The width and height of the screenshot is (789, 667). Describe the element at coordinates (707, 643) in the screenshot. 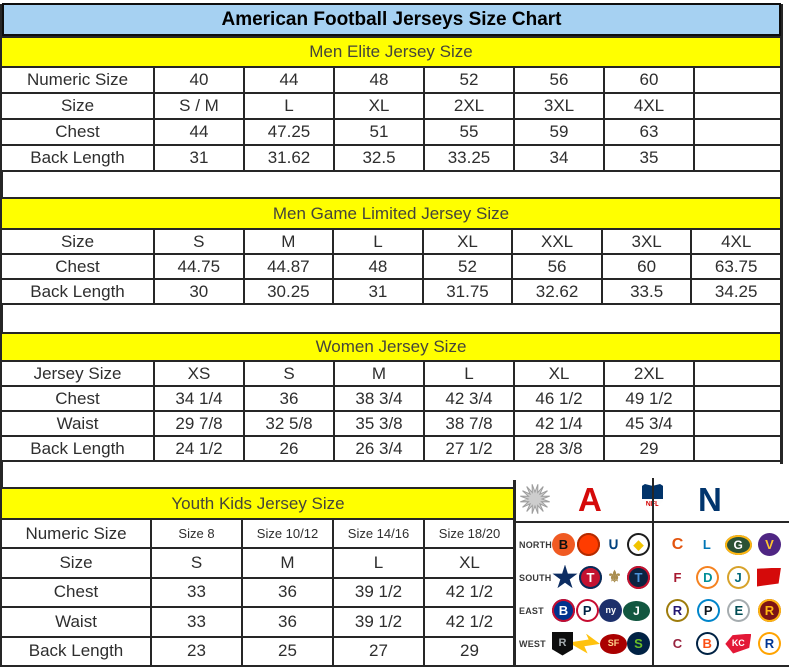

I see `team-logo-broncos: B` at that location.